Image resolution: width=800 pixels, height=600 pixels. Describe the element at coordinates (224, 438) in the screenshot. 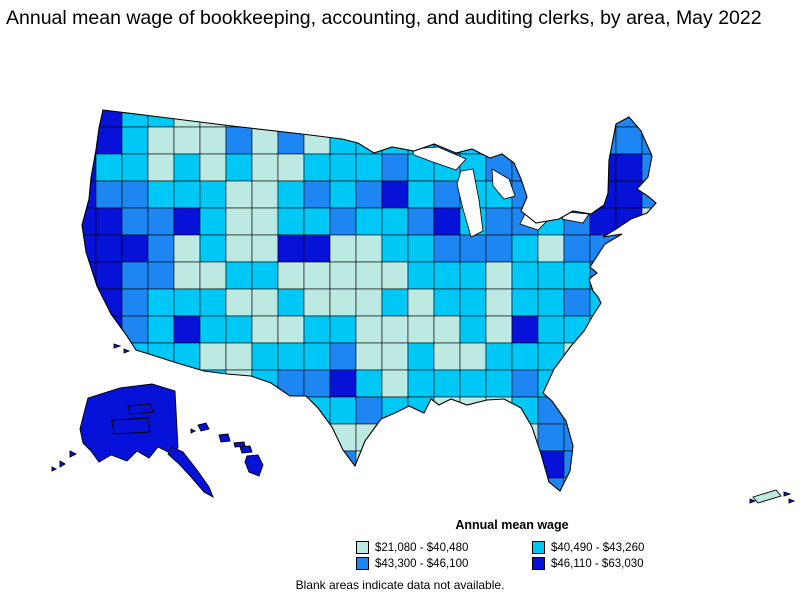

I see `hawaii-oahu` at that location.